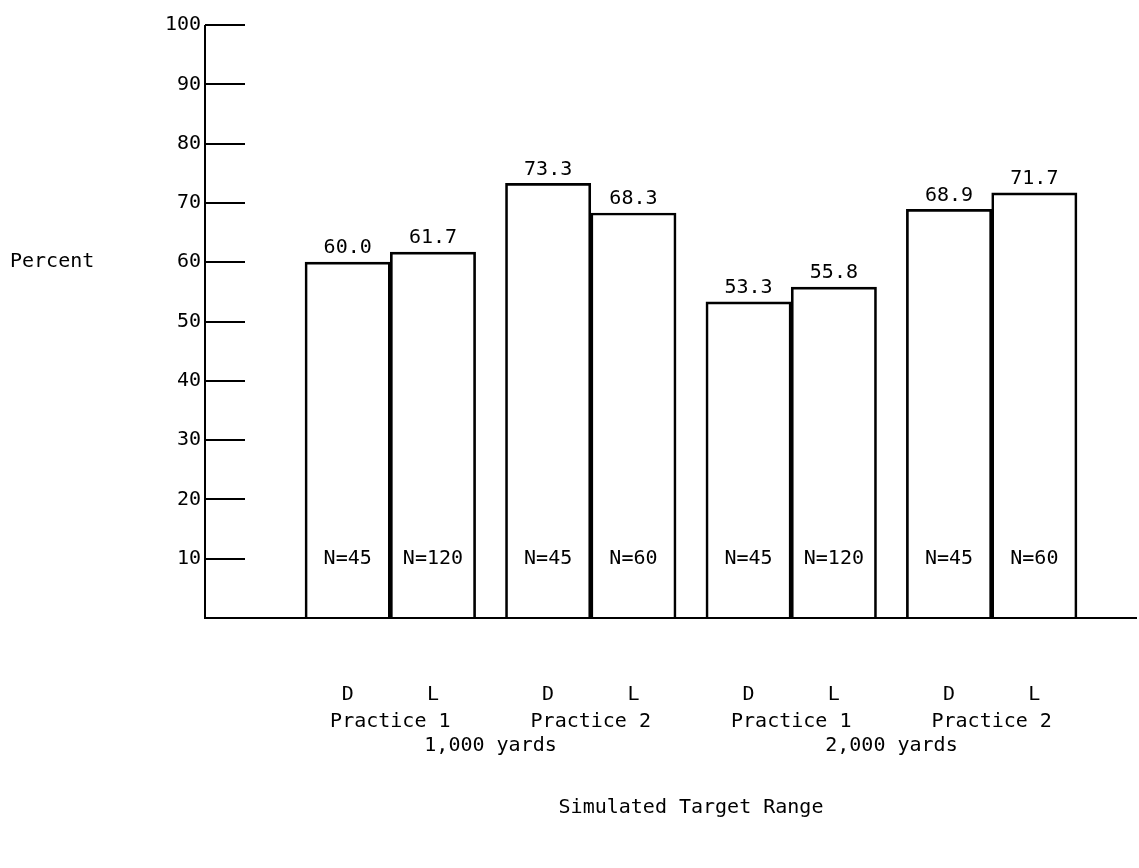 This screenshot has width=1139, height=868. Describe the element at coordinates (188, 379) in the screenshot. I see `y-tick-label: 40` at that location.